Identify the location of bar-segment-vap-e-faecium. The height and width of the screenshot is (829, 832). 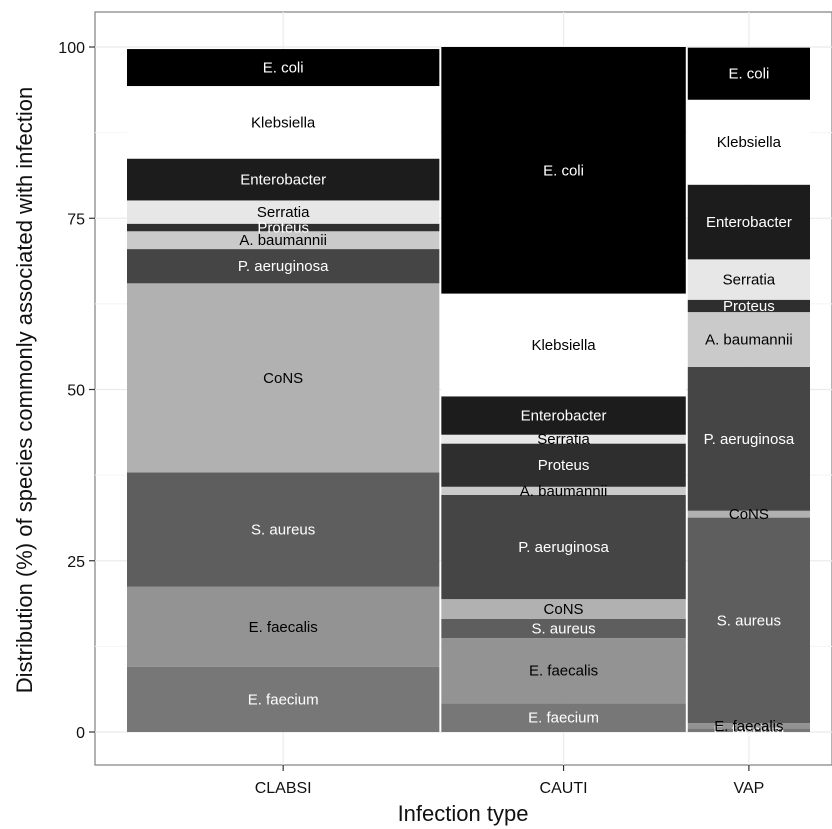
(748, 730).